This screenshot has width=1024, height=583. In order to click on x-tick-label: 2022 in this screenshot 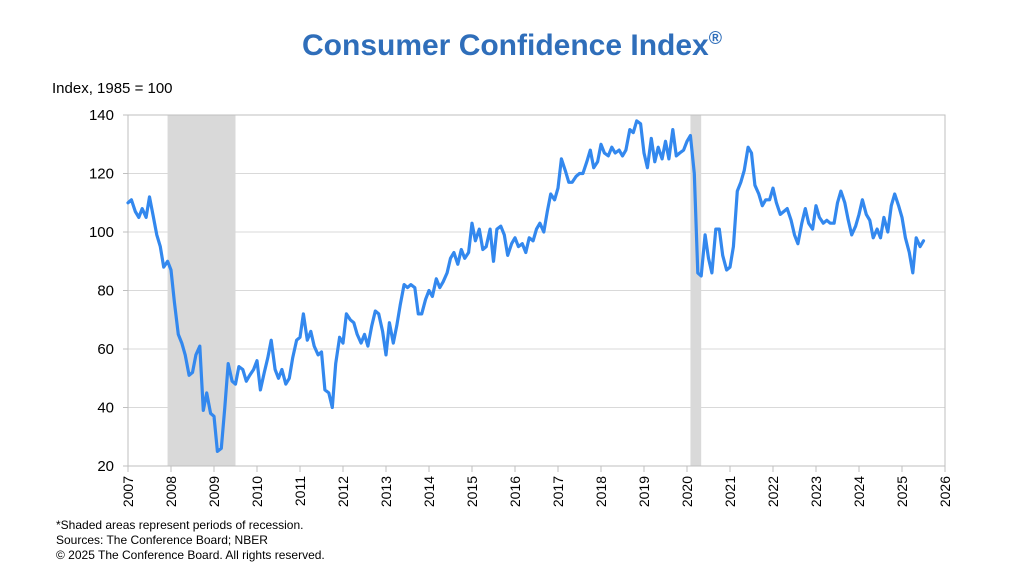, I will do `click(773, 491)`.